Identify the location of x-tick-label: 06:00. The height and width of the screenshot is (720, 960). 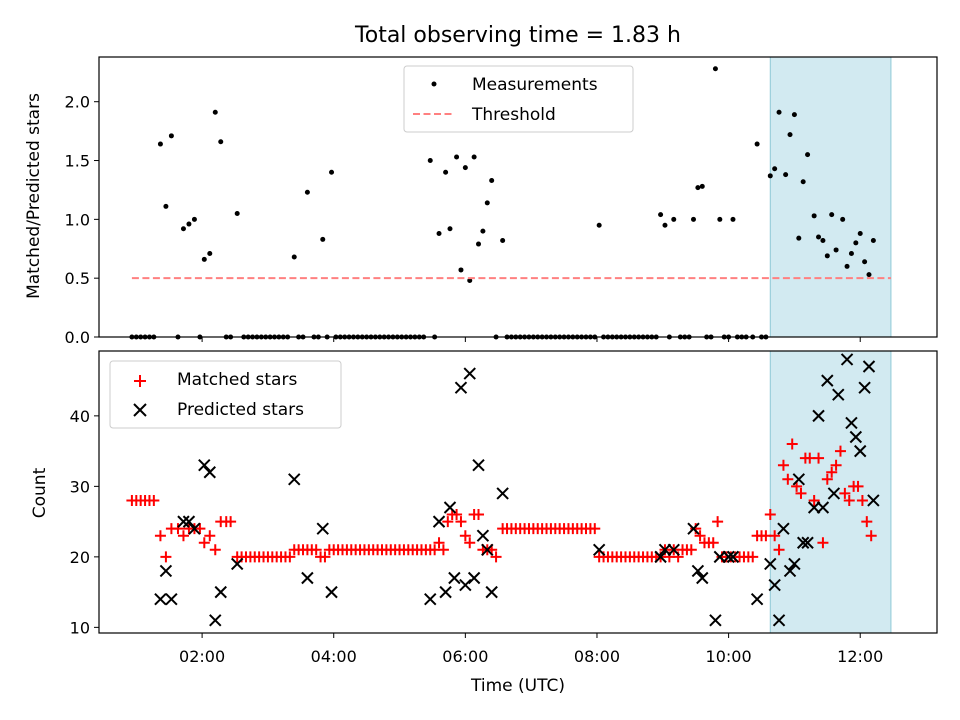
(465, 656).